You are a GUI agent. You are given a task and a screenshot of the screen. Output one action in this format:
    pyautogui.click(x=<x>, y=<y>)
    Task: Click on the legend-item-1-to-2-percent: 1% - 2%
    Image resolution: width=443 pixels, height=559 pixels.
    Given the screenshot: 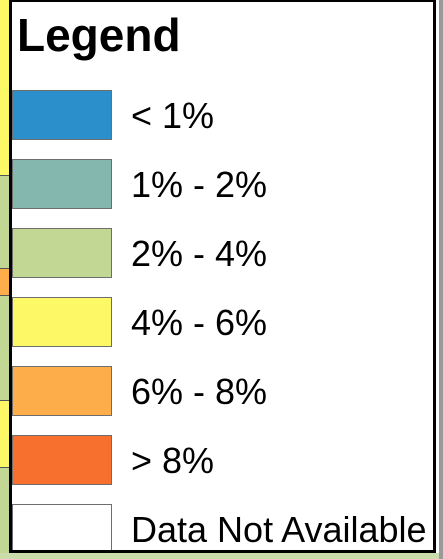 What is the action you would take?
    pyautogui.click(x=222, y=185)
    